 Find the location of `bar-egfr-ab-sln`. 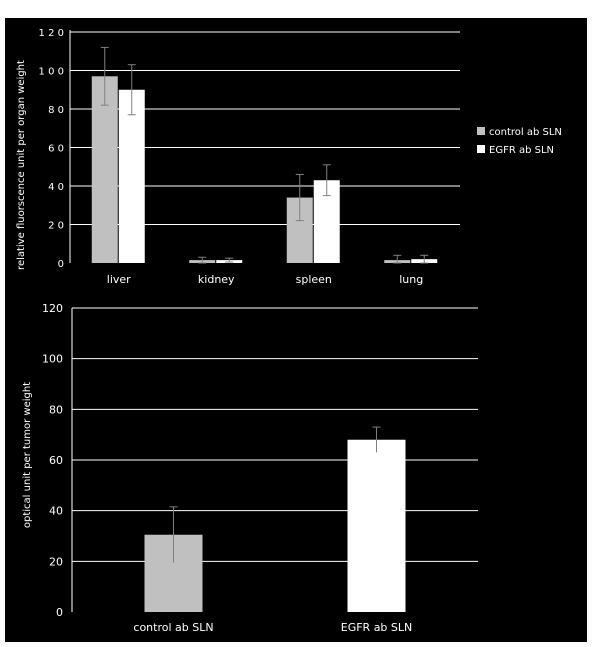

bar-egfr-ab-sln is located at coordinates (376, 525).